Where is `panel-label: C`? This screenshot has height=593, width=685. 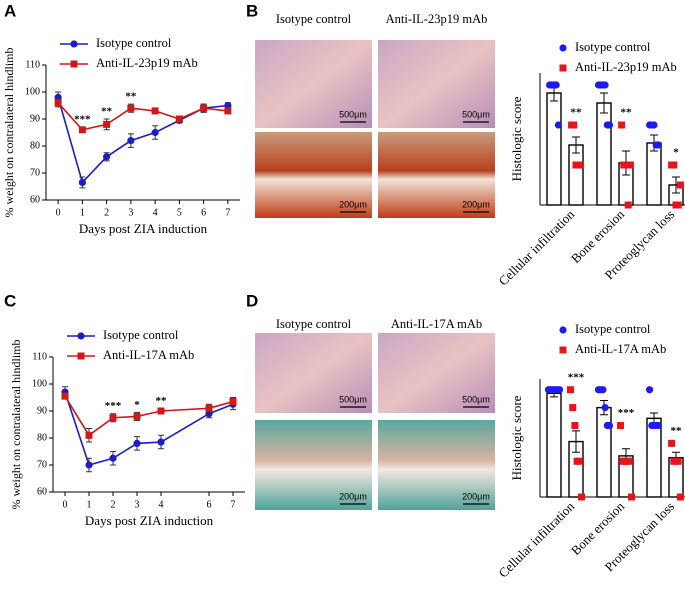
panel-label: C is located at coordinates (10, 300).